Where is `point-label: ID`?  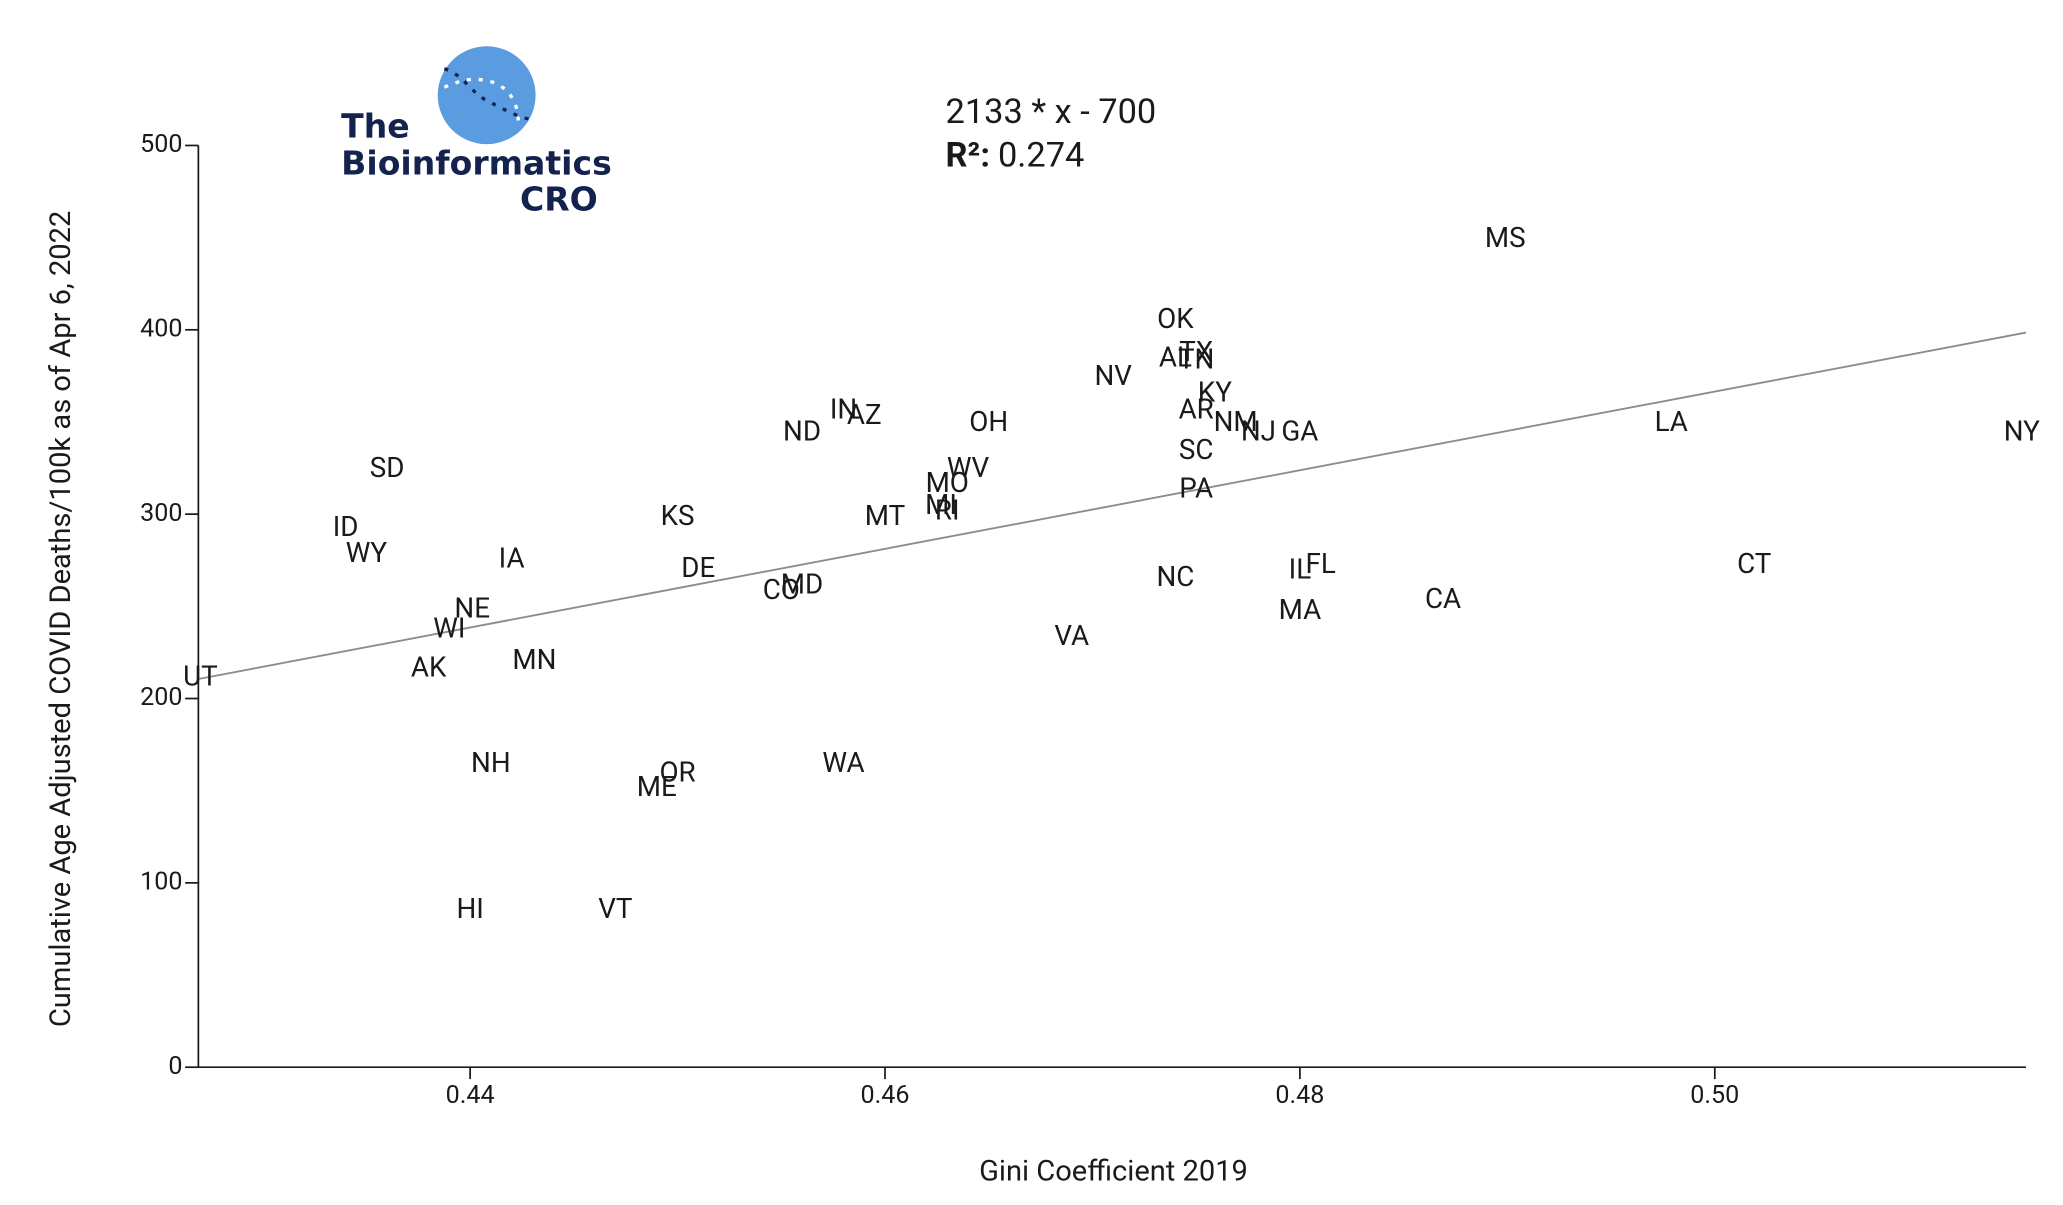 point-label: ID is located at coordinates (346, 526).